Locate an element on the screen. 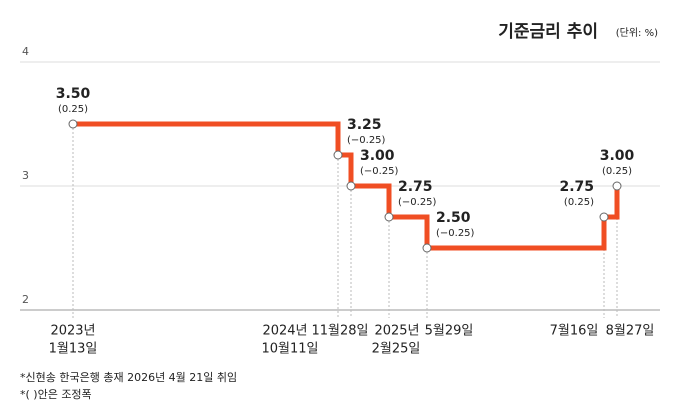 This screenshot has height=412, width=680. footnote: *( )안은 조정폭 is located at coordinates (56, 394).